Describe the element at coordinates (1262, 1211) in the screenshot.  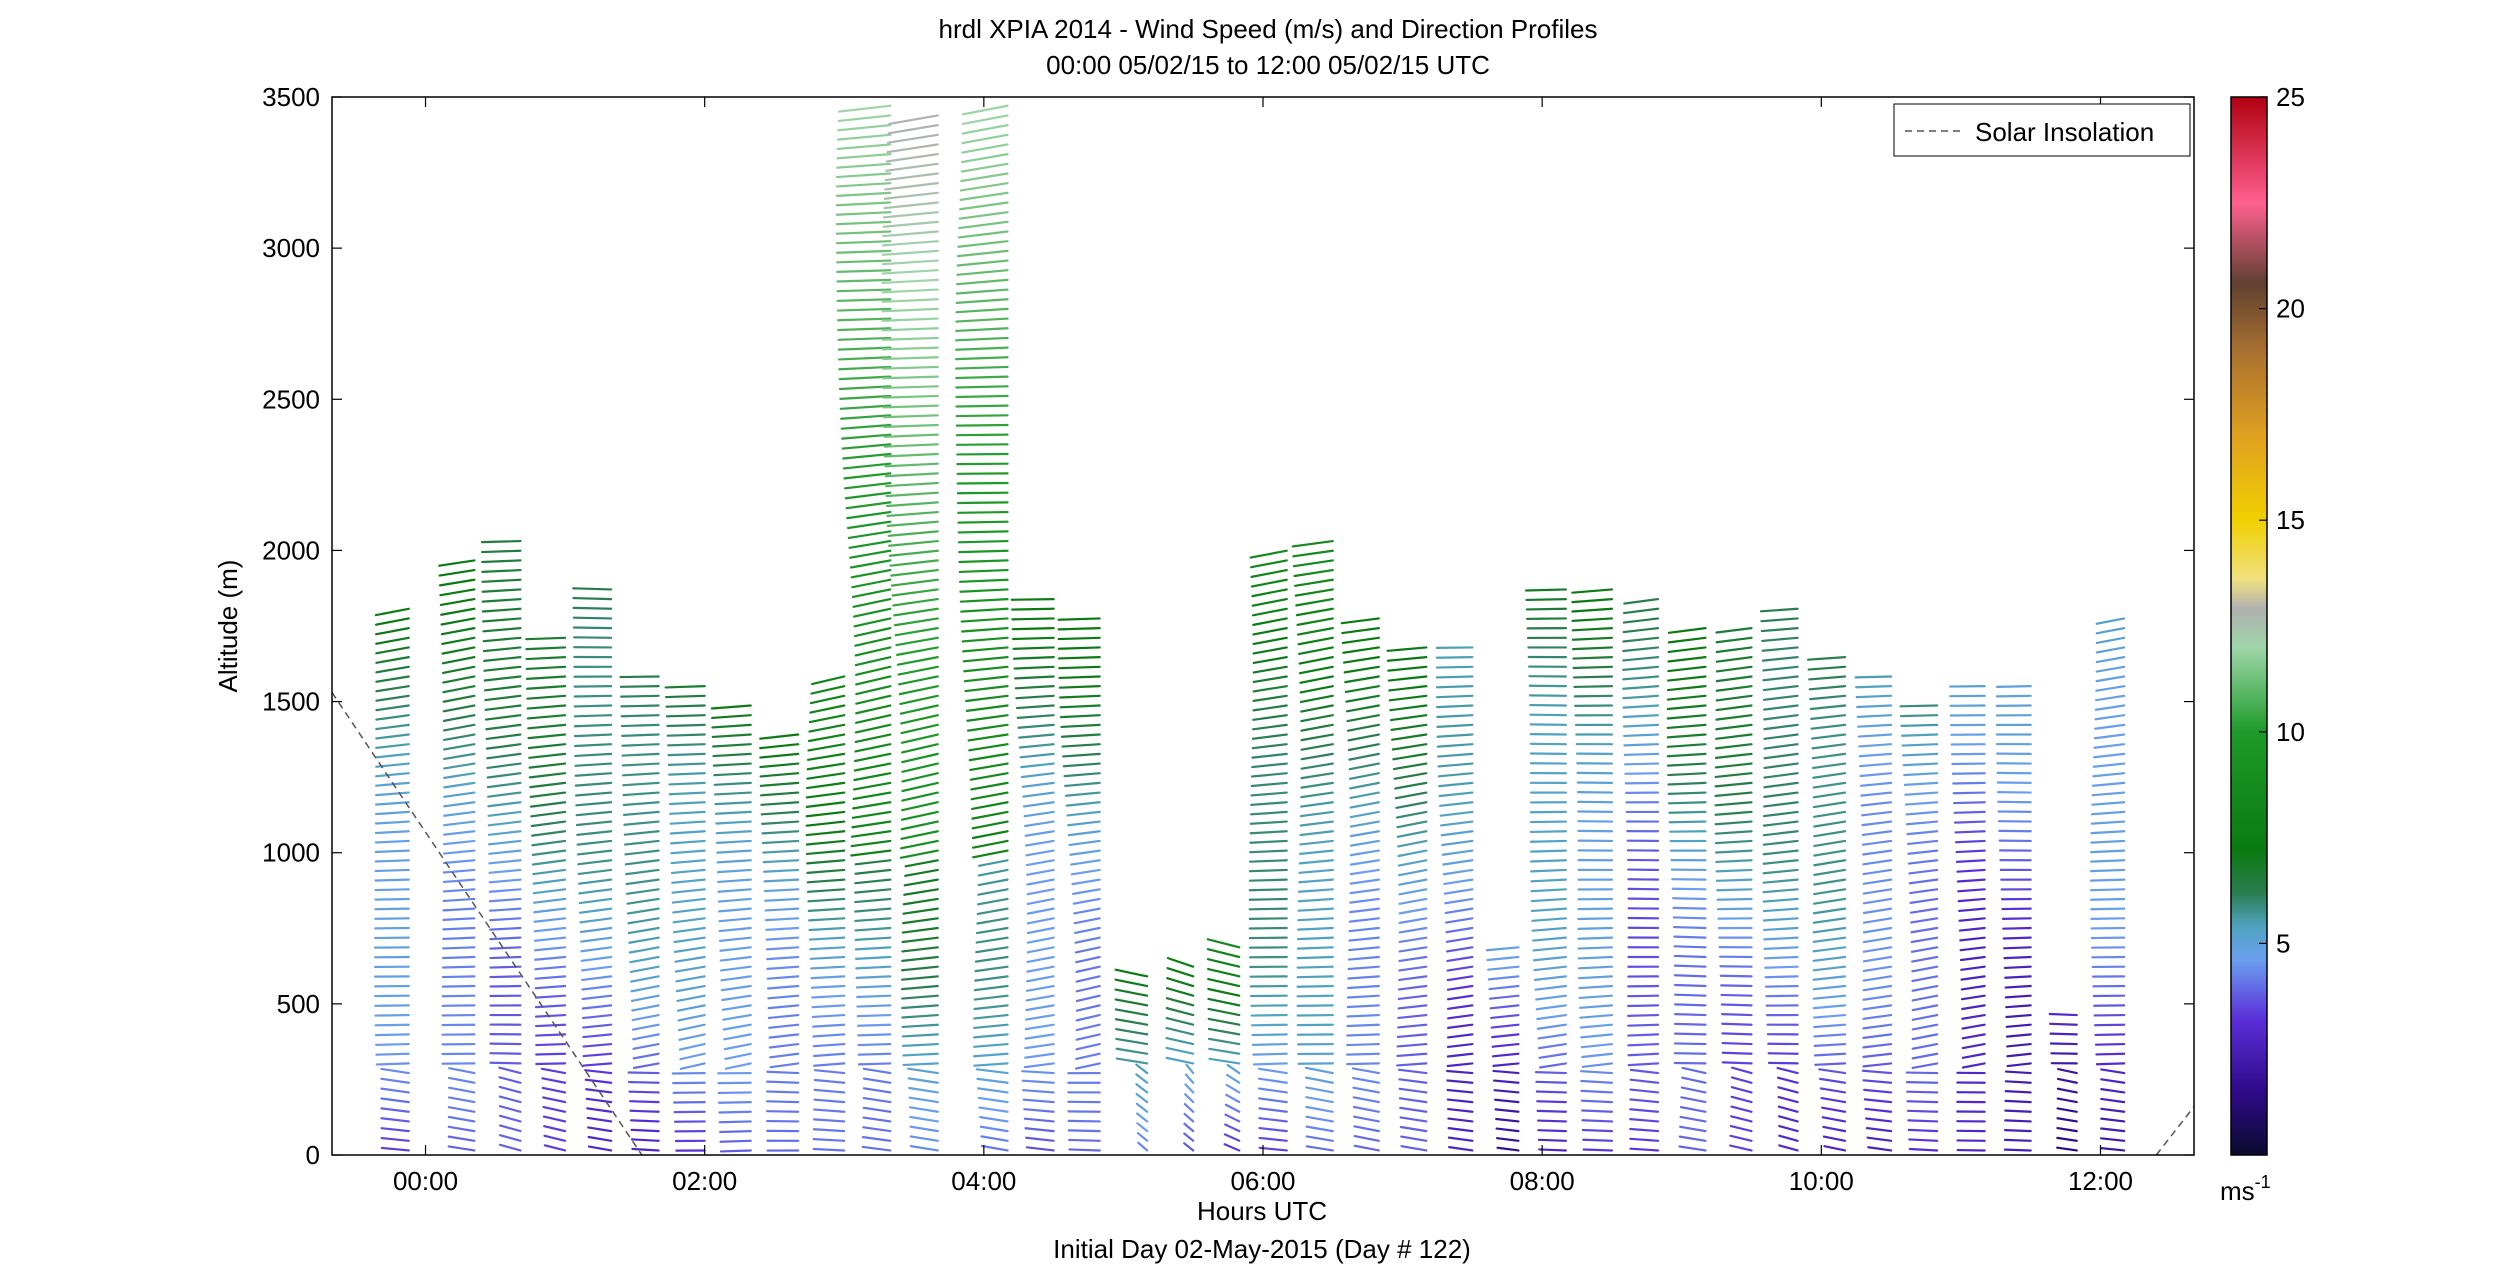
I see `x-axis-label: Hours UTC` at that location.